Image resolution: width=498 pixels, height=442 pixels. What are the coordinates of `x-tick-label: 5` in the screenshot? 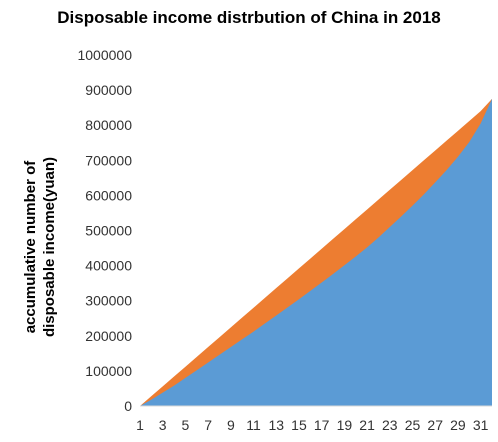 It's located at (186, 425).